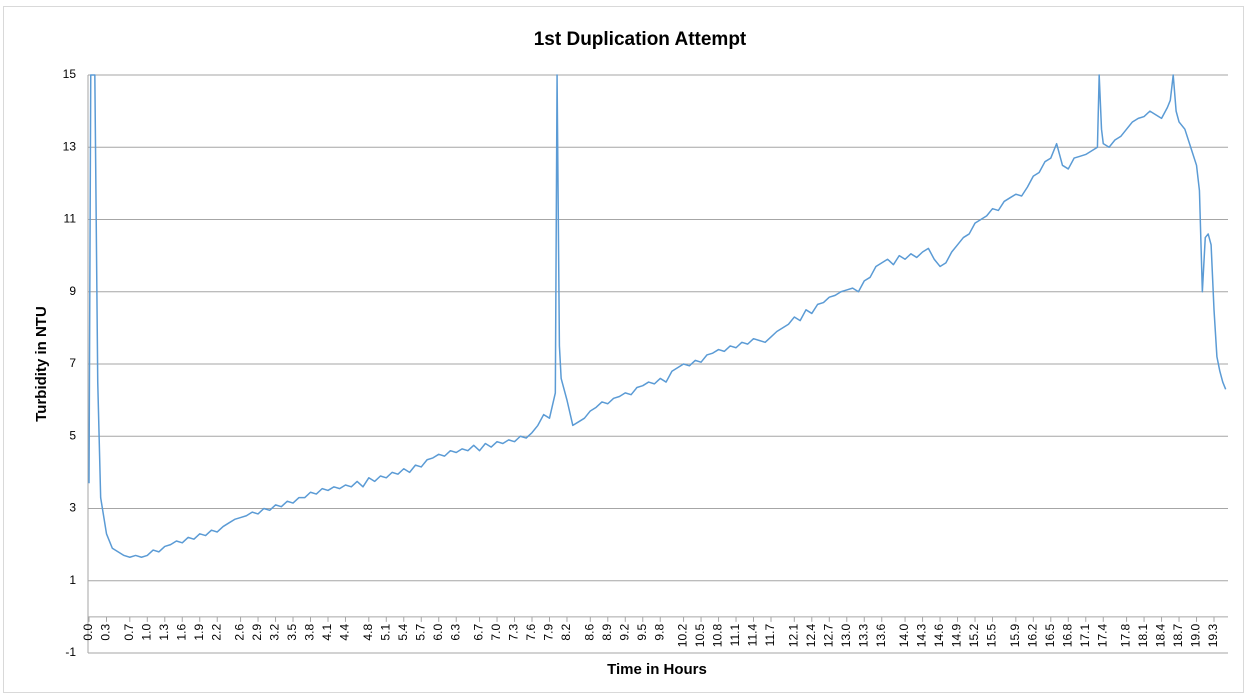  Describe the element at coordinates (275, 632) in the screenshot. I see `x-tick-label: 3.2` at that location.